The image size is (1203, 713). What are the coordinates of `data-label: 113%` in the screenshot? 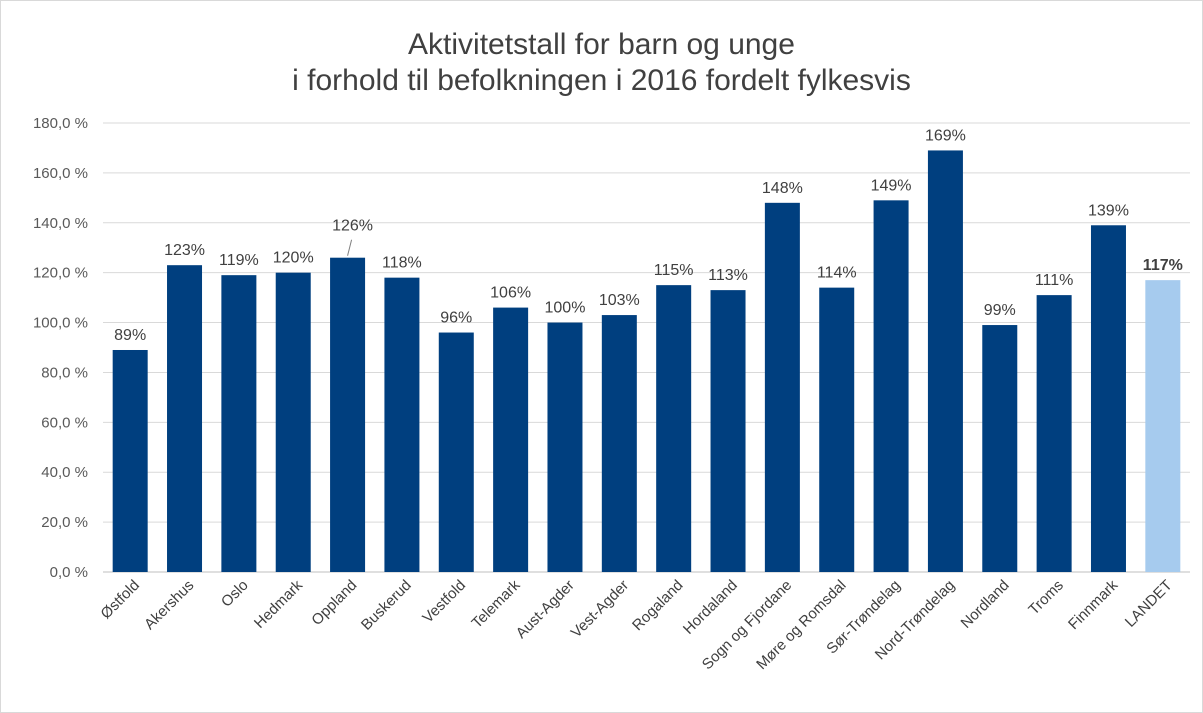 It's located at (728, 275).